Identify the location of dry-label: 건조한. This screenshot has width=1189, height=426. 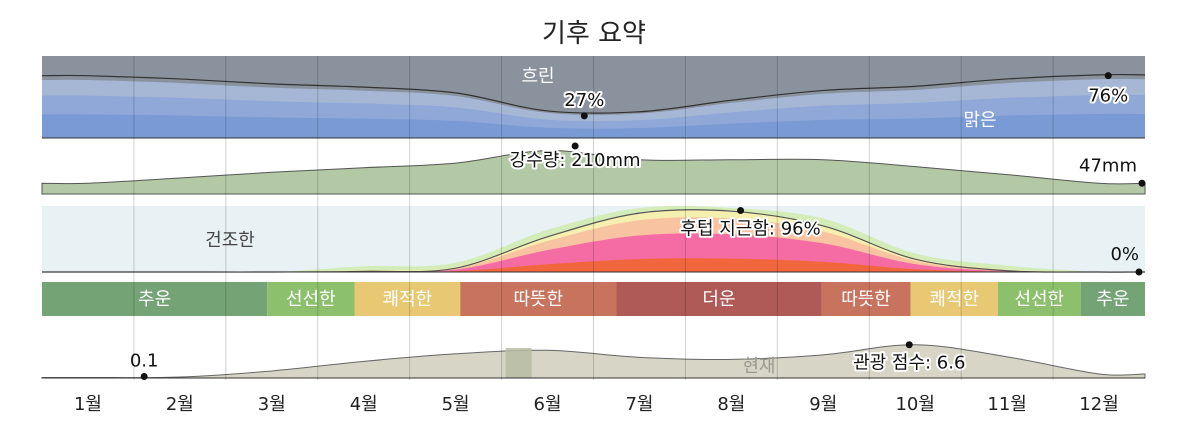
(230, 240).